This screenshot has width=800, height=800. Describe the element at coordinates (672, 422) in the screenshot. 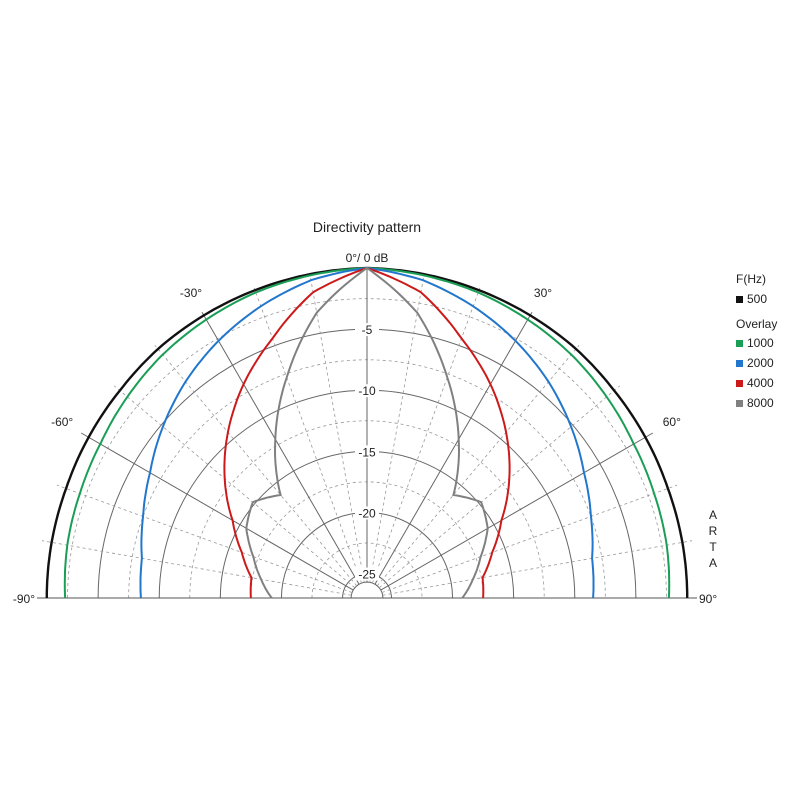

I see `angle-label: 60°` at that location.